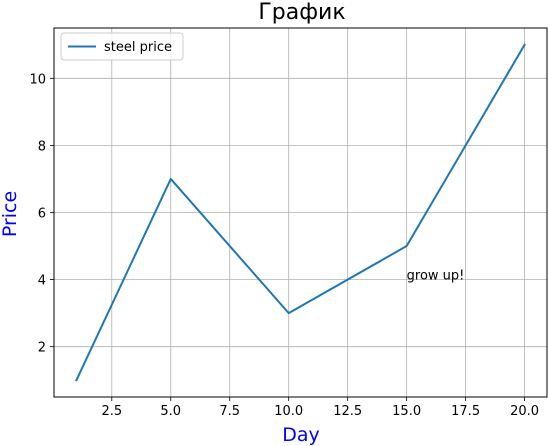 The width and height of the screenshot is (548, 446). What do you see at coordinates (37, 79) in the screenshot?
I see `y-tick-label: 10` at bounding box center [37, 79].